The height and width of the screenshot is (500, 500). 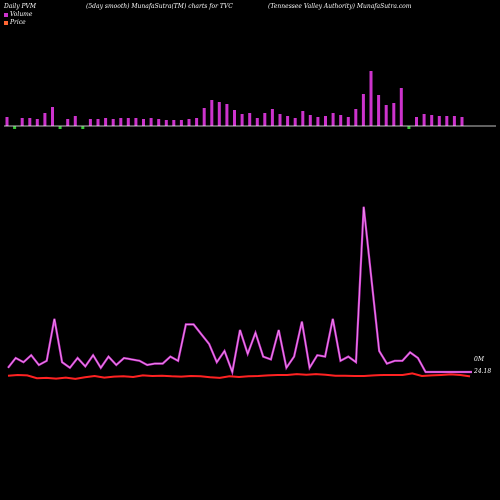 I want to click on legend-item-volume: Volume, so click(x=18, y=14).